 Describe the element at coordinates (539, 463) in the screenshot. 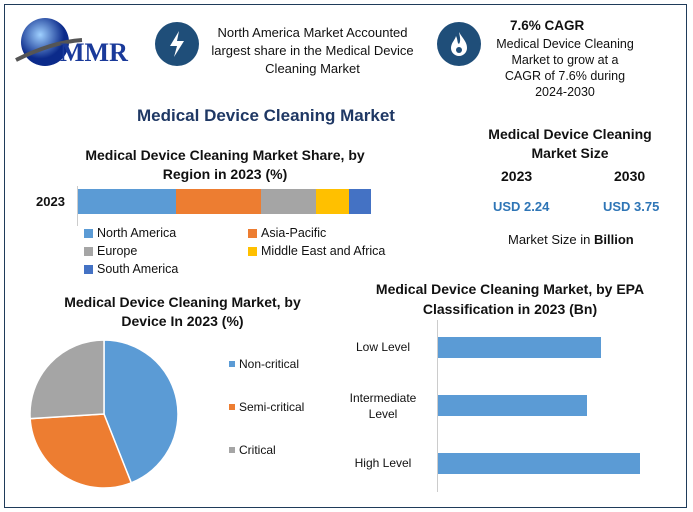

I see `epa-bar-high-level` at that location.